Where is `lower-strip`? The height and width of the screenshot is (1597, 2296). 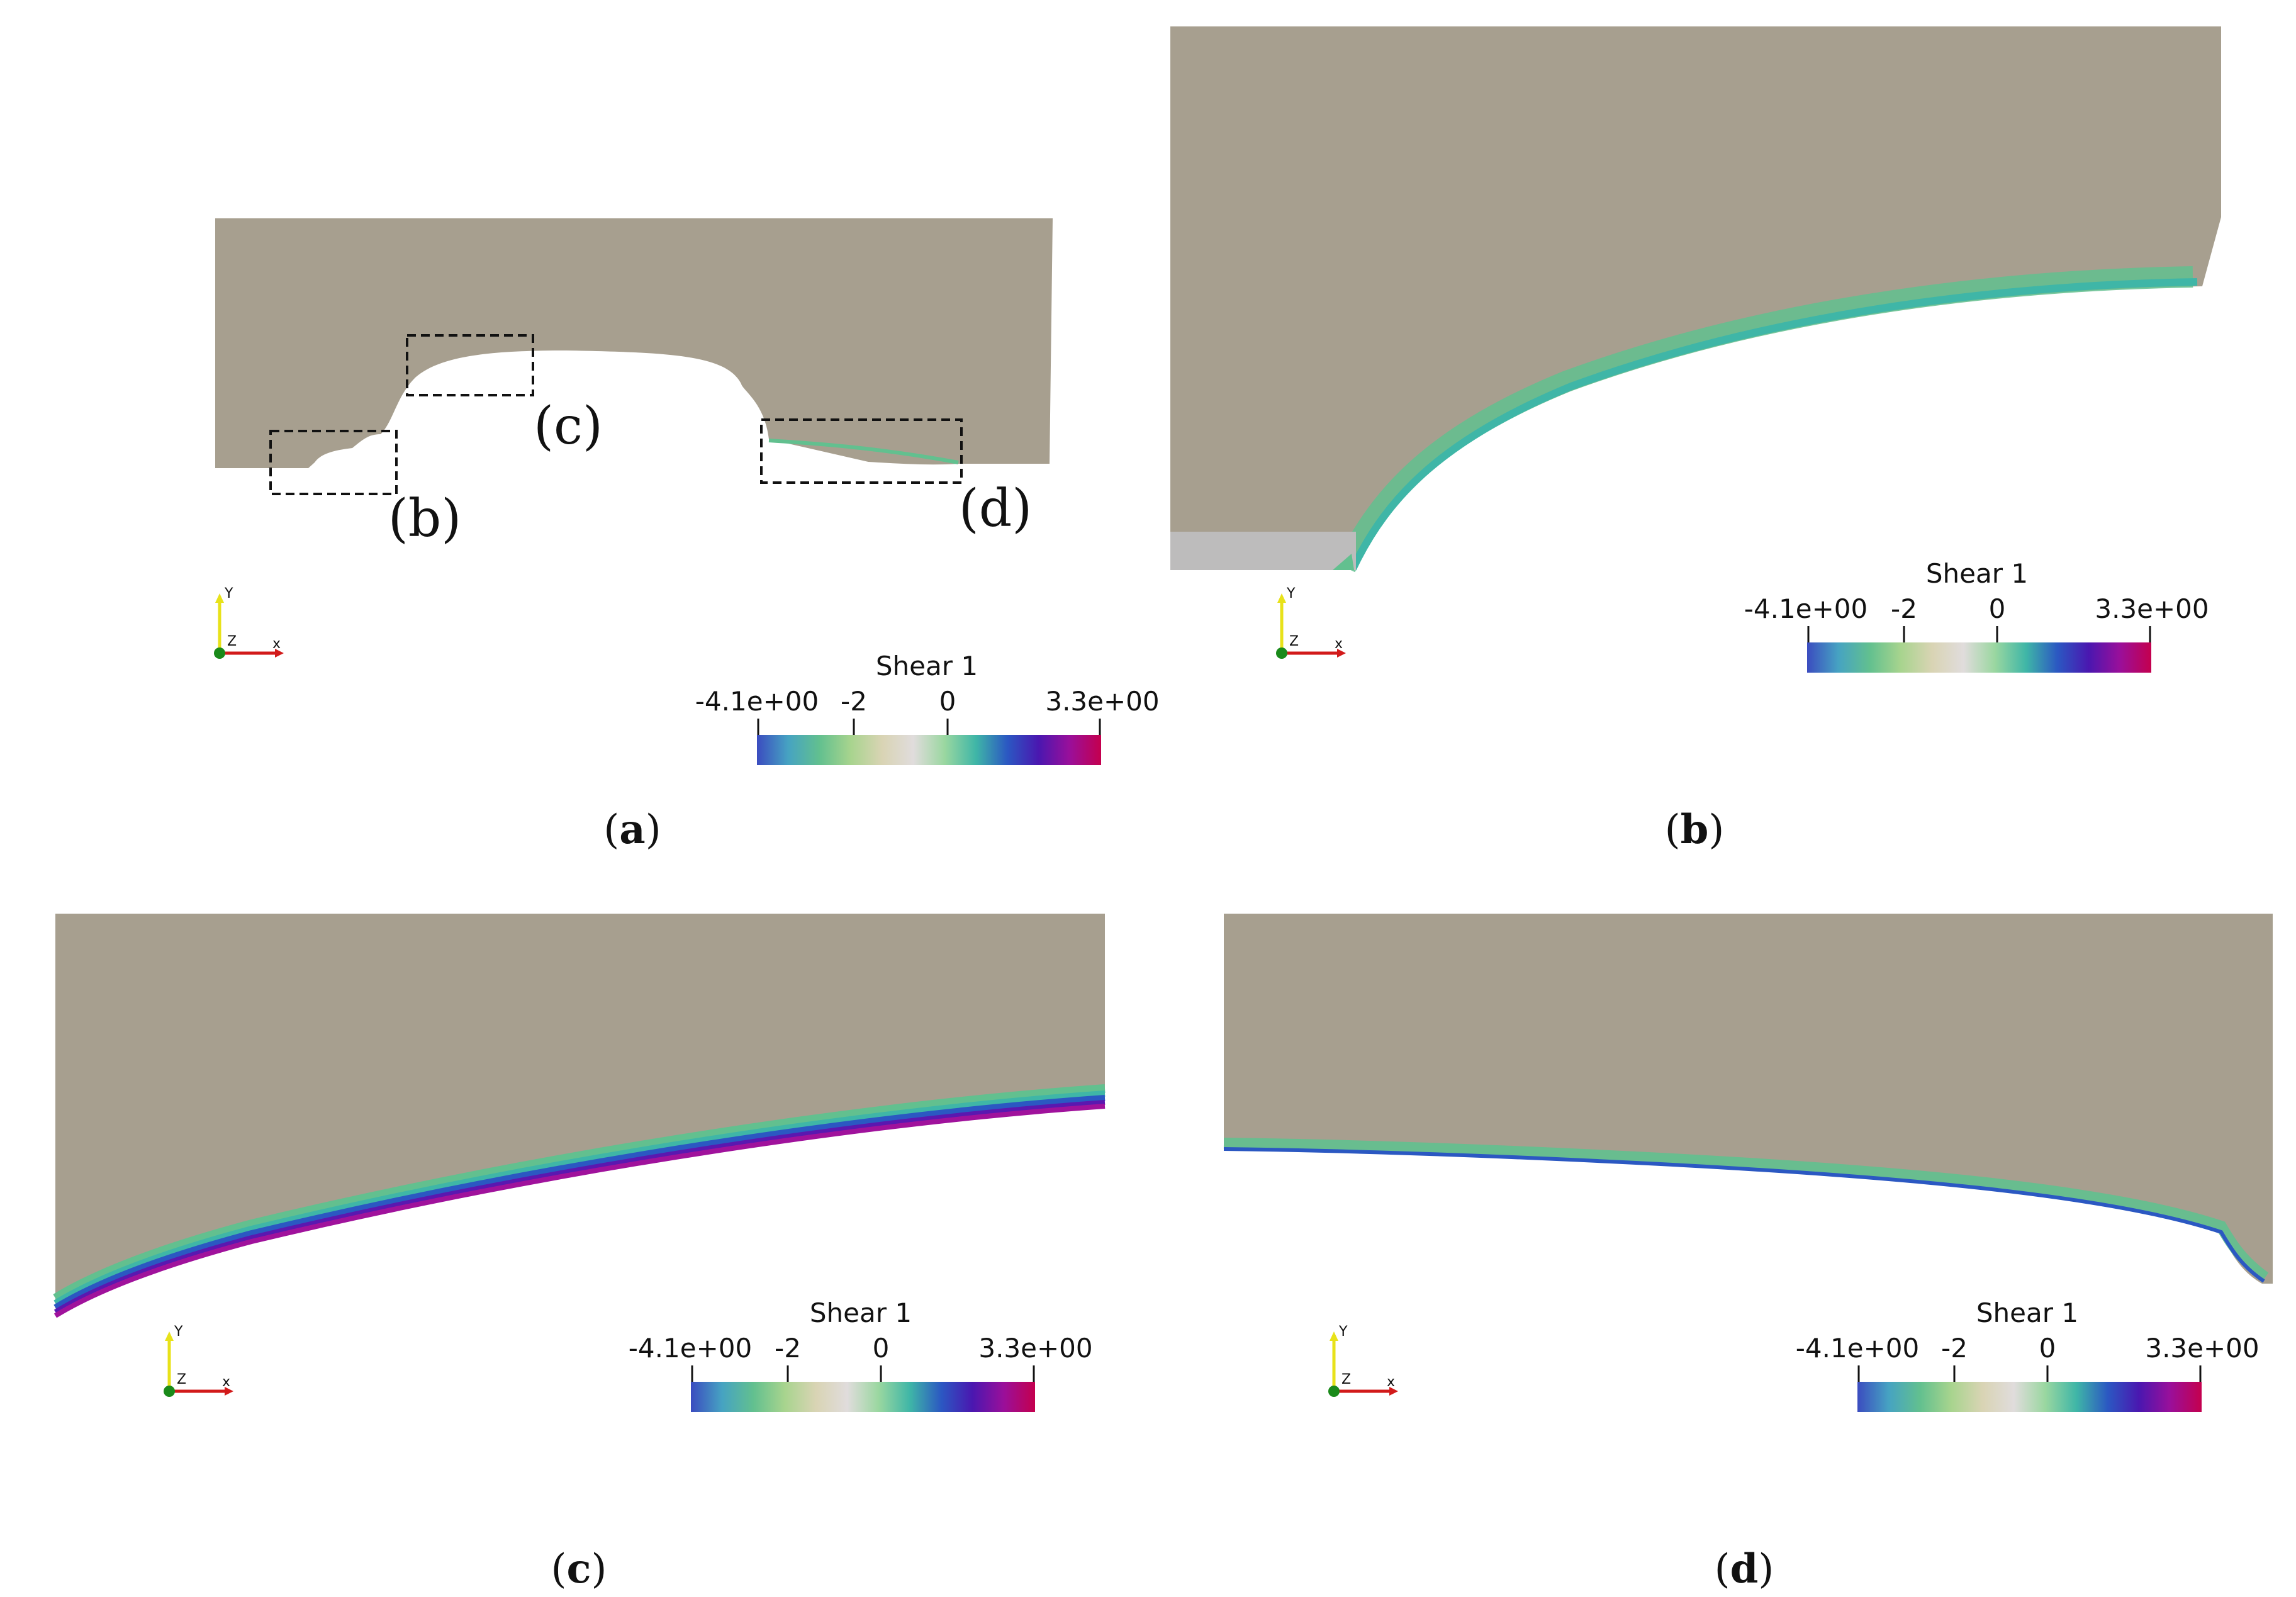 lower-strip is located at coordinates (1263, 551).